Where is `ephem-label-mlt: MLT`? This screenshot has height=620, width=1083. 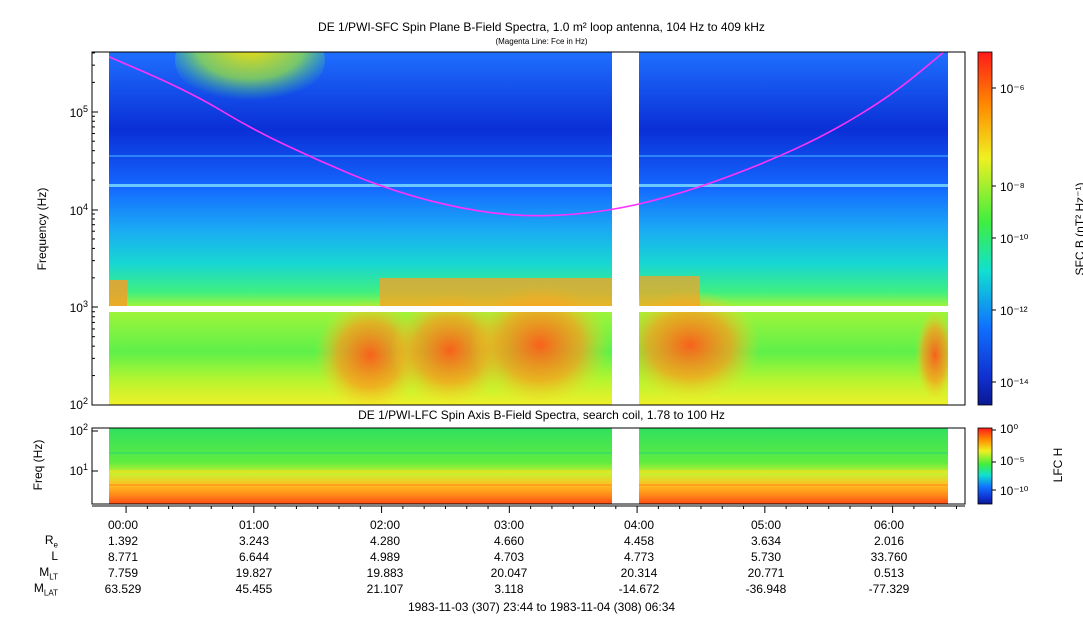 ephem-label-mlt: MLT is located at coordinates (48, 573).